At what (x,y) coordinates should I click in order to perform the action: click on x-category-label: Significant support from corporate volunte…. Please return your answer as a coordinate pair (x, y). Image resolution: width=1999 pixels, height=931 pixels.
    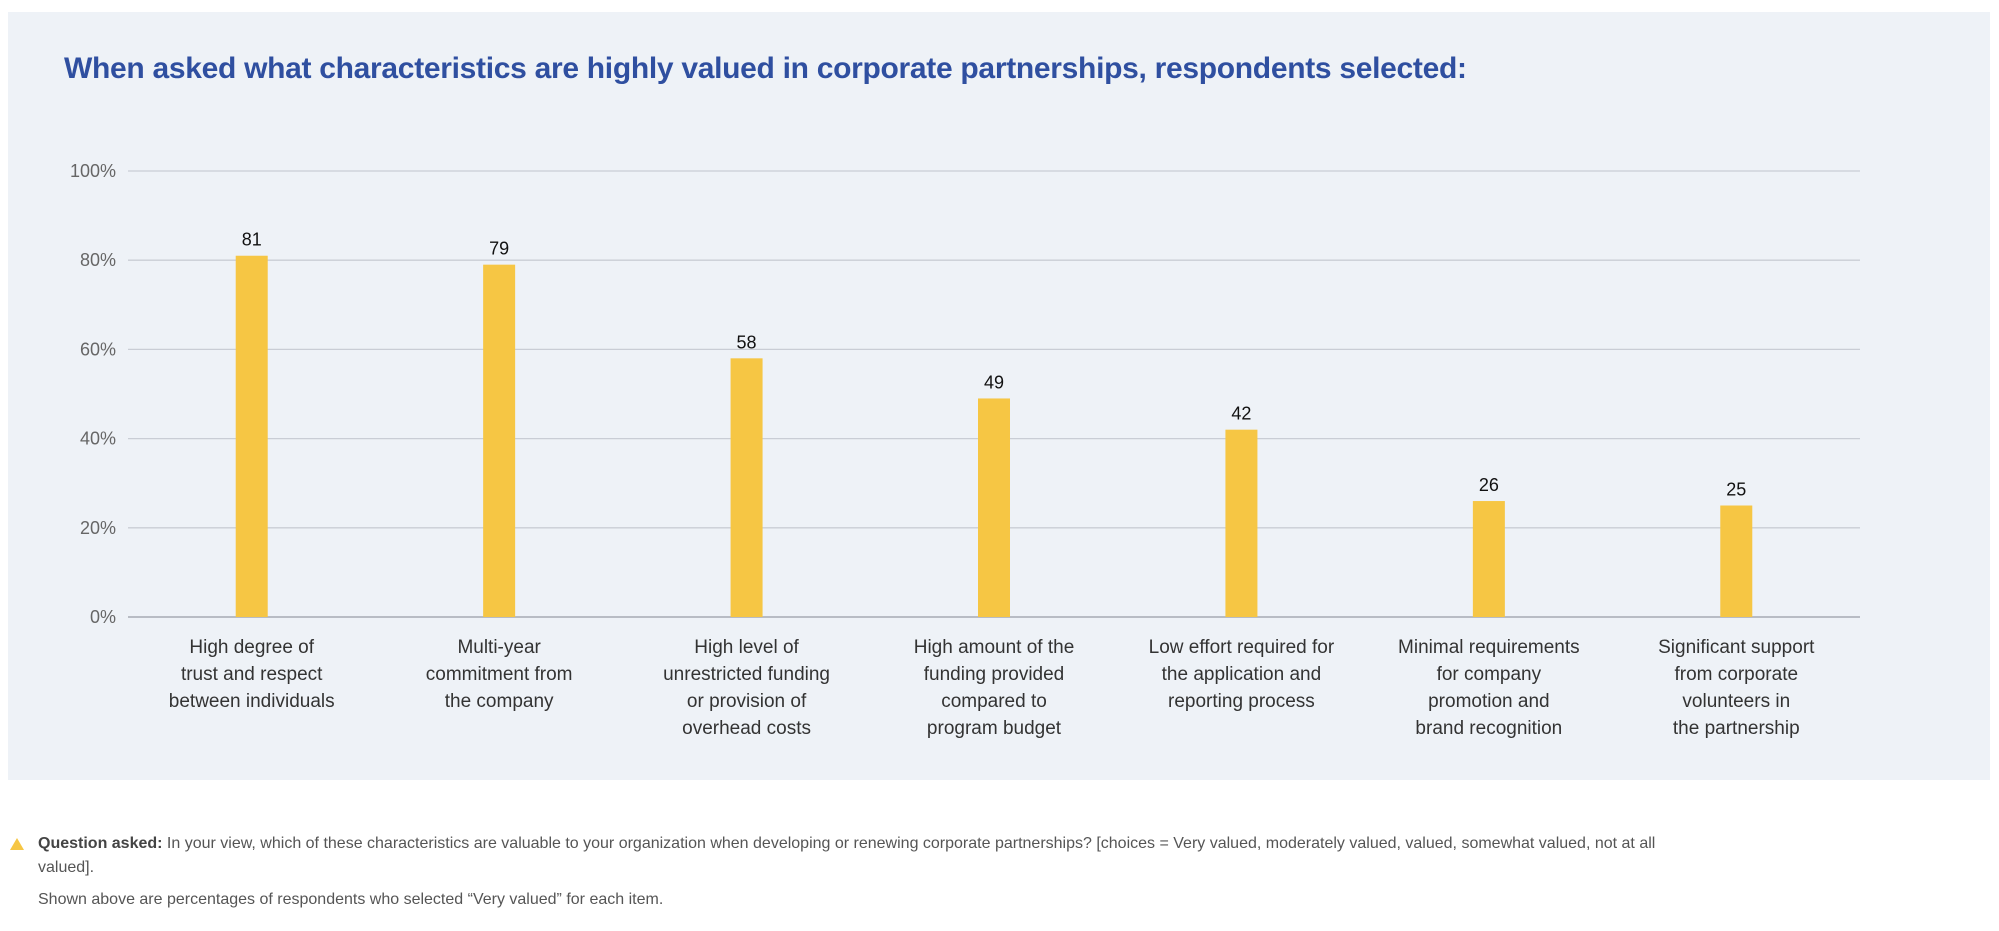
    Looking at the image, I should click on (1736, 688).